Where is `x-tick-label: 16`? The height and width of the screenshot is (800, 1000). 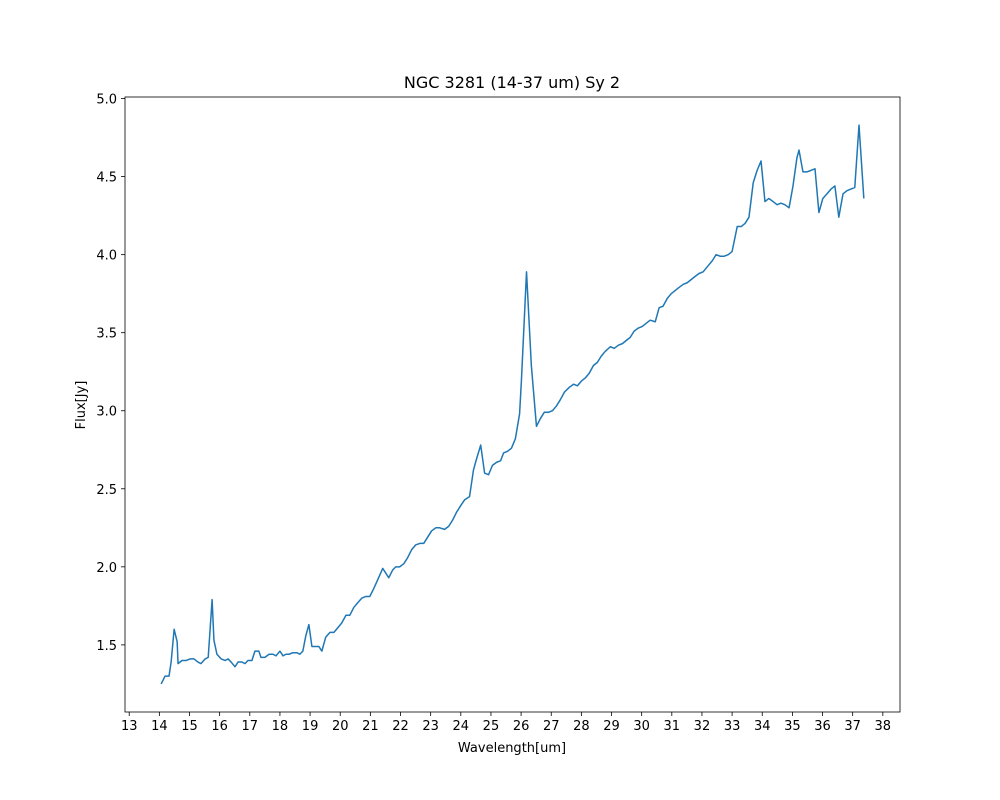
x-tick-label: 16 is located at coordinates (219, 726).